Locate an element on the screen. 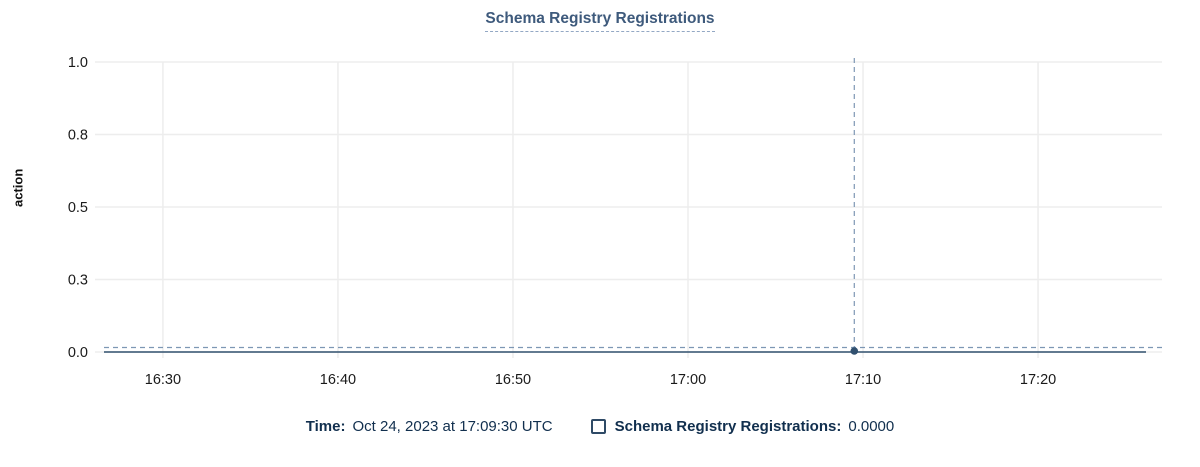  legend-time-label: Time: is located at coordinates (325, 426).